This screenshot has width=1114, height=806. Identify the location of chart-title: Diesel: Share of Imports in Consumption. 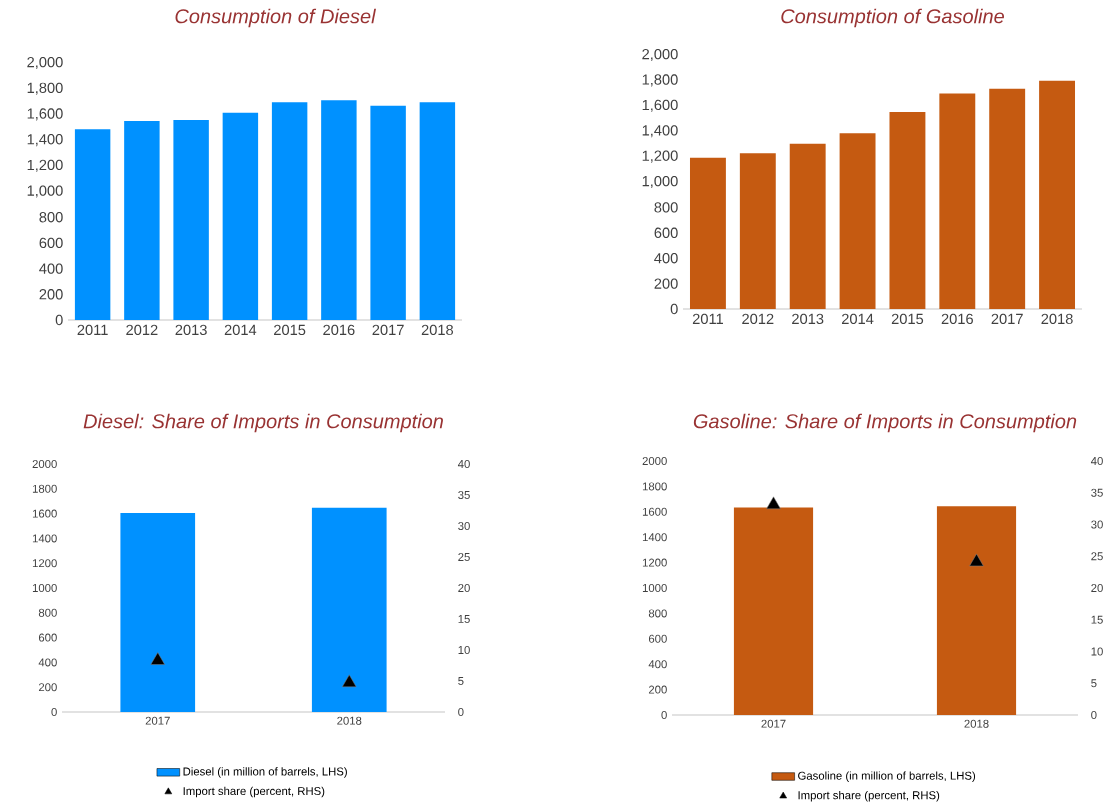
(263, 423).